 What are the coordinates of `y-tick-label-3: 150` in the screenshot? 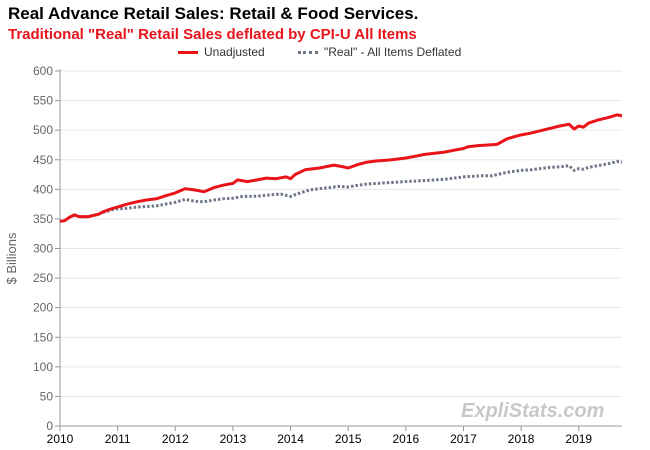 It's located at (43, 337).